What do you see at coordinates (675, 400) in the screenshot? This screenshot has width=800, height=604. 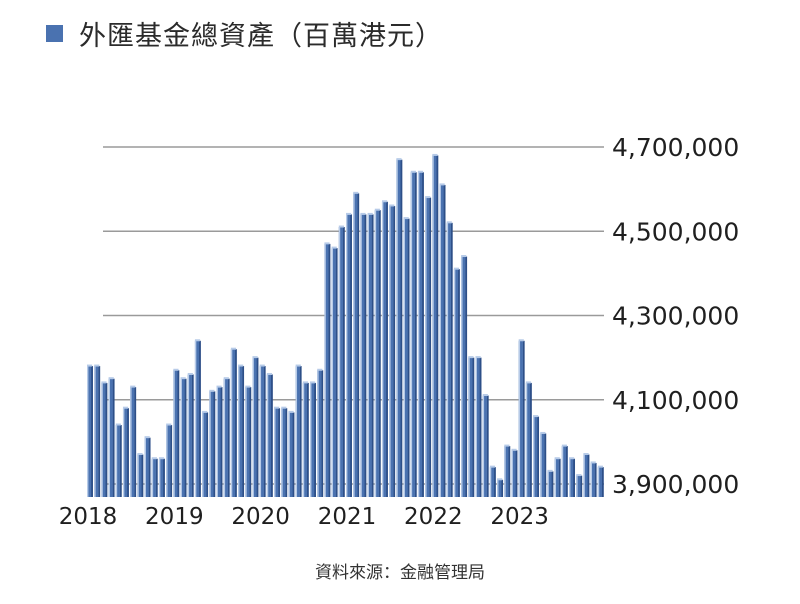 I see `y-tick-label: 4,100,000` at bounding box center [675, 400].